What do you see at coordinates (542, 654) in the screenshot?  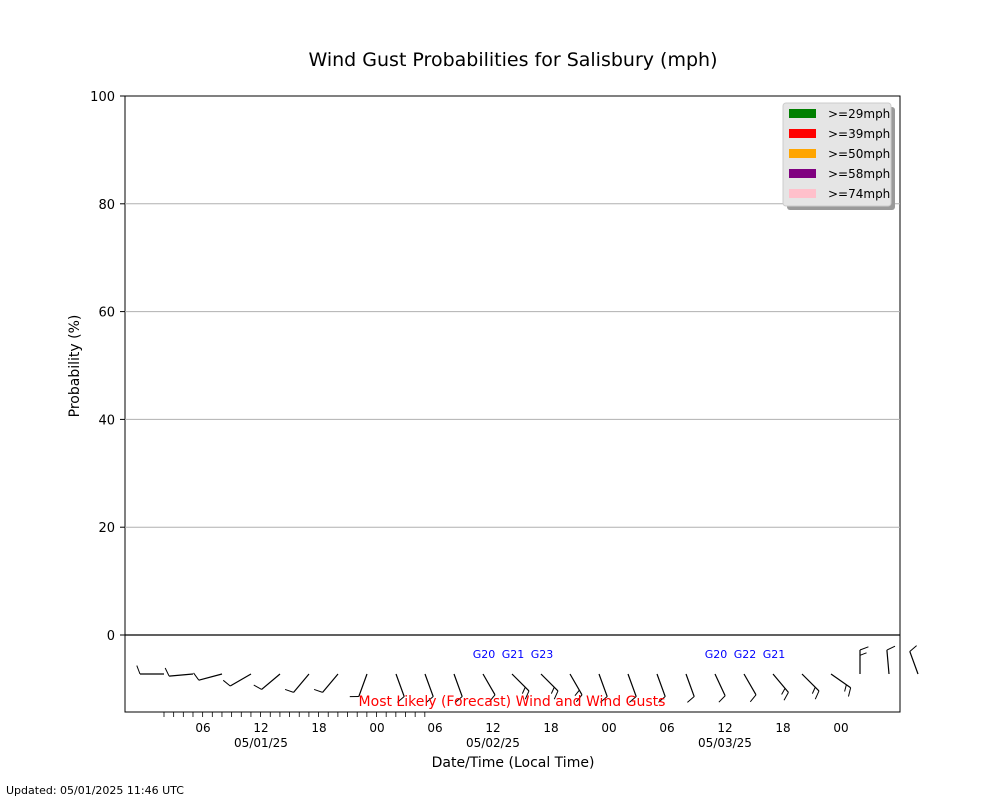 I see `gust-label: G23` at bounding box center [542, 654].